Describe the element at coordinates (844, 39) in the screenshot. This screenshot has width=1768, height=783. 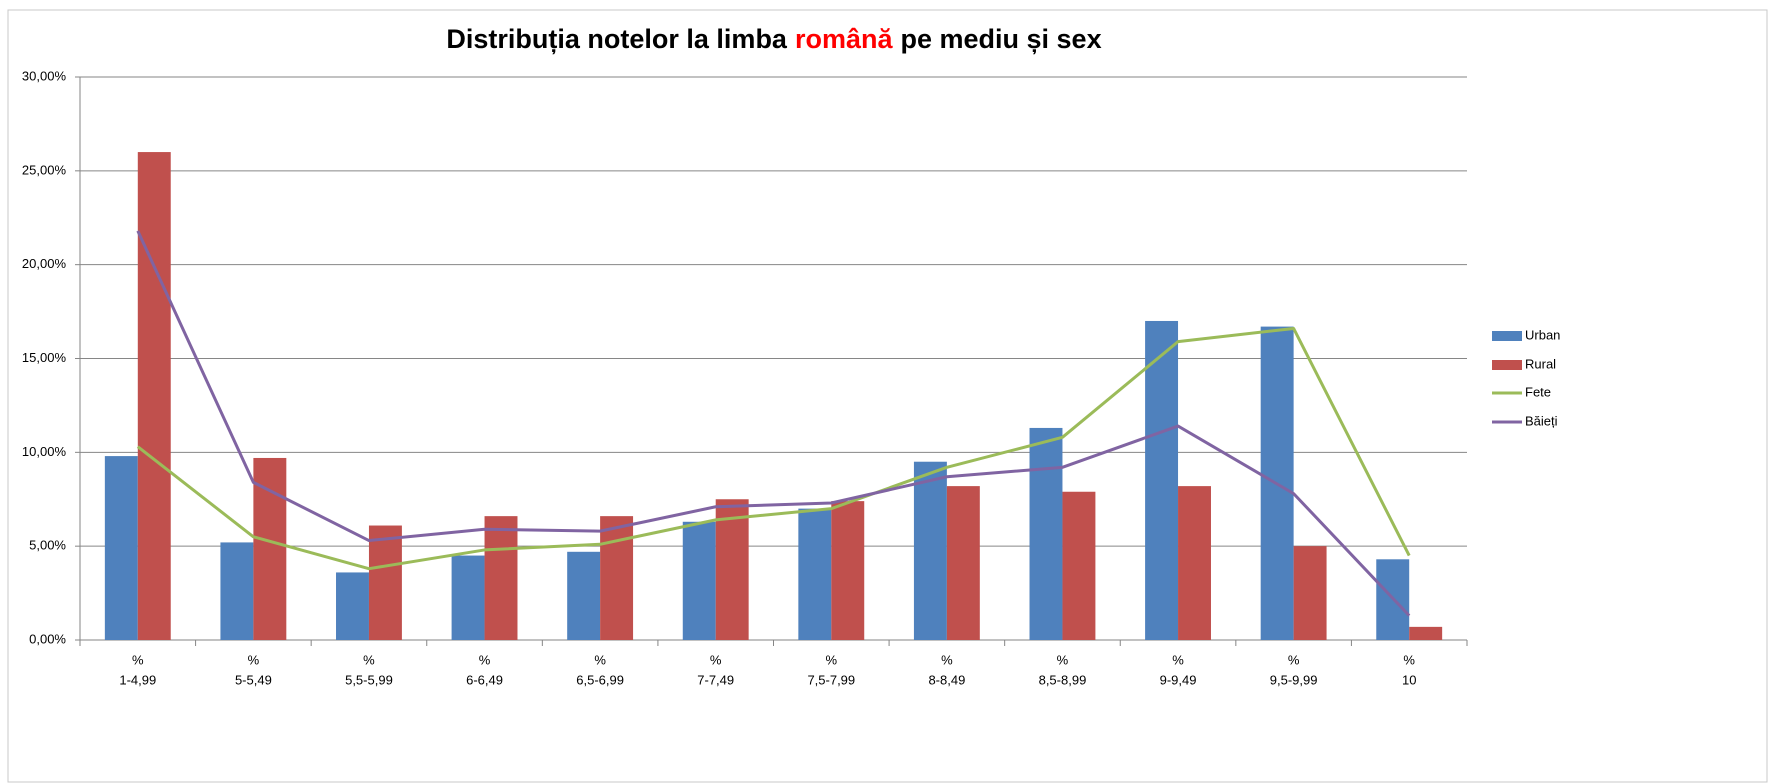
I see `title-highlight: română` at that location.